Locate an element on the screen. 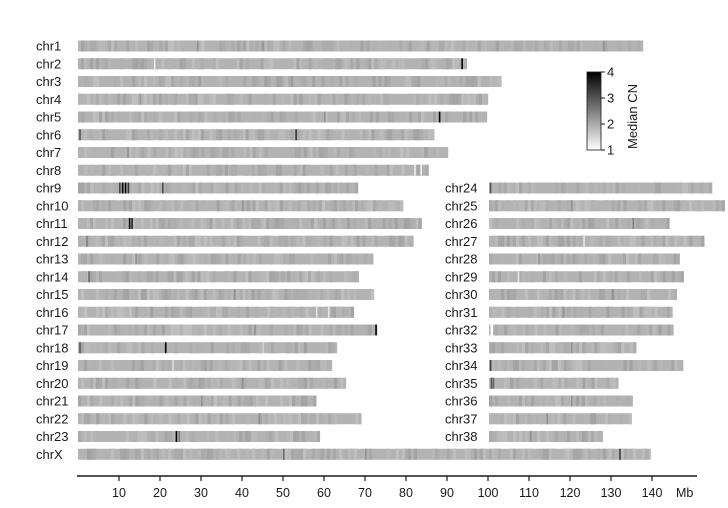 The image size is (728, 508). x-tick-label: 130 is located at coordinates (611, 493).